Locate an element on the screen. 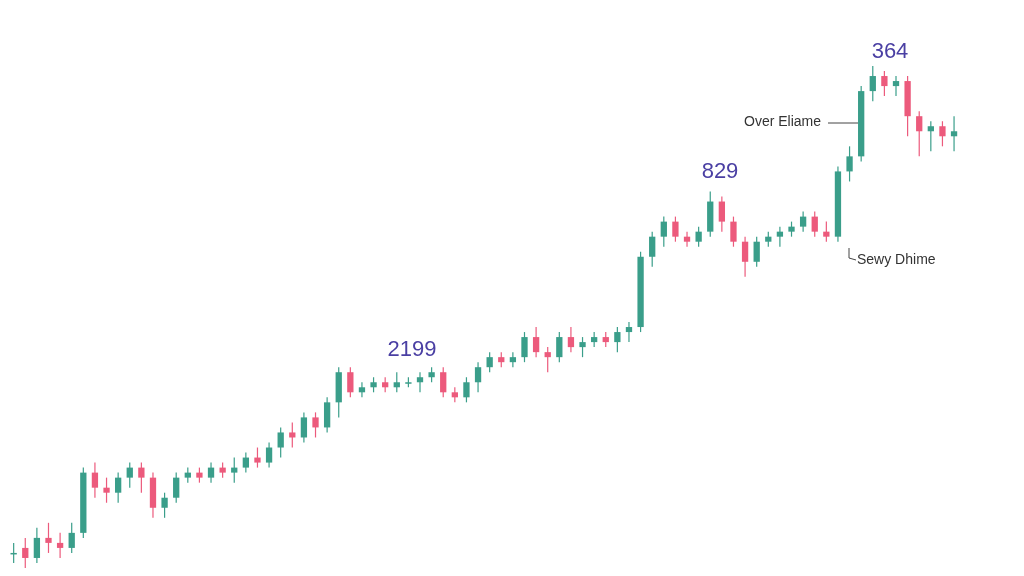  annotation: Over Eliame is located at coordinates (783, 121).